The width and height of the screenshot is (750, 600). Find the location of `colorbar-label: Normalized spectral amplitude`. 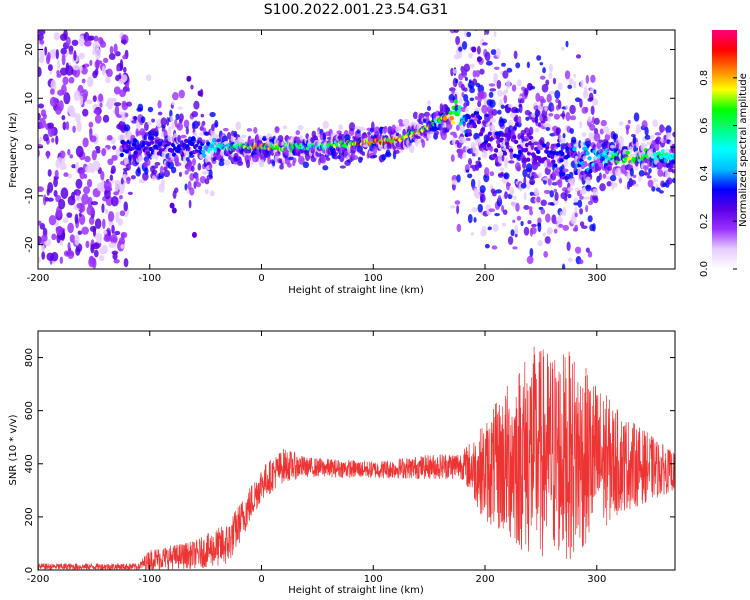

colorbar-label: Normalized spectral amplitude is located at coordinates (743, 150).